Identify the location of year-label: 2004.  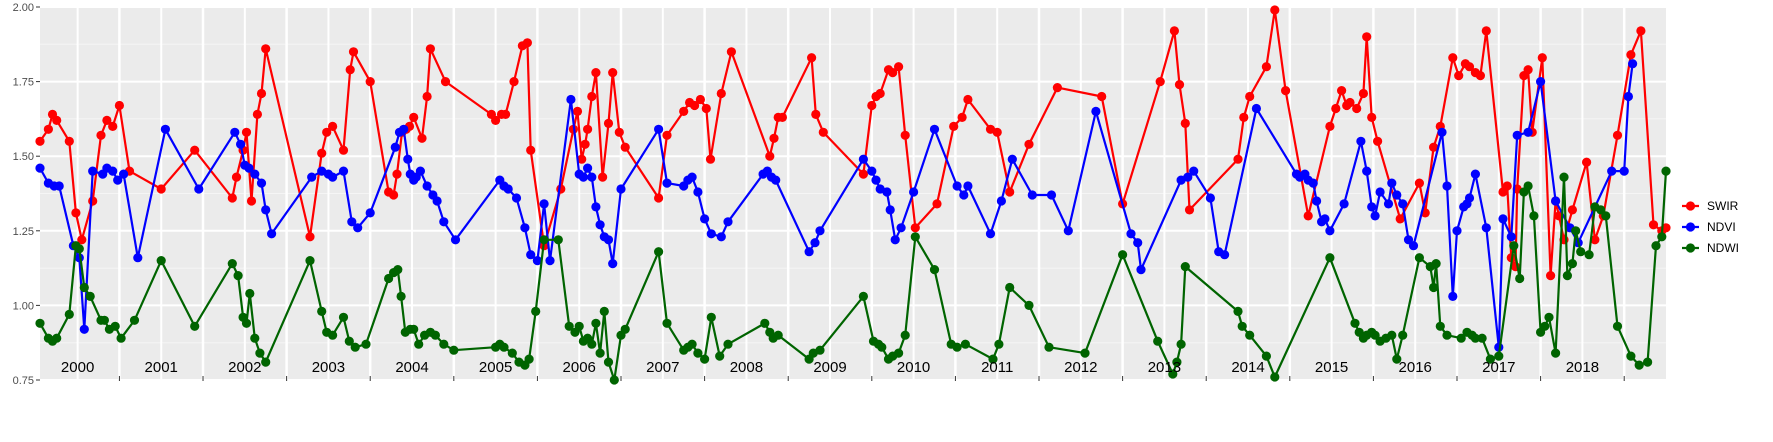
(411, 367).